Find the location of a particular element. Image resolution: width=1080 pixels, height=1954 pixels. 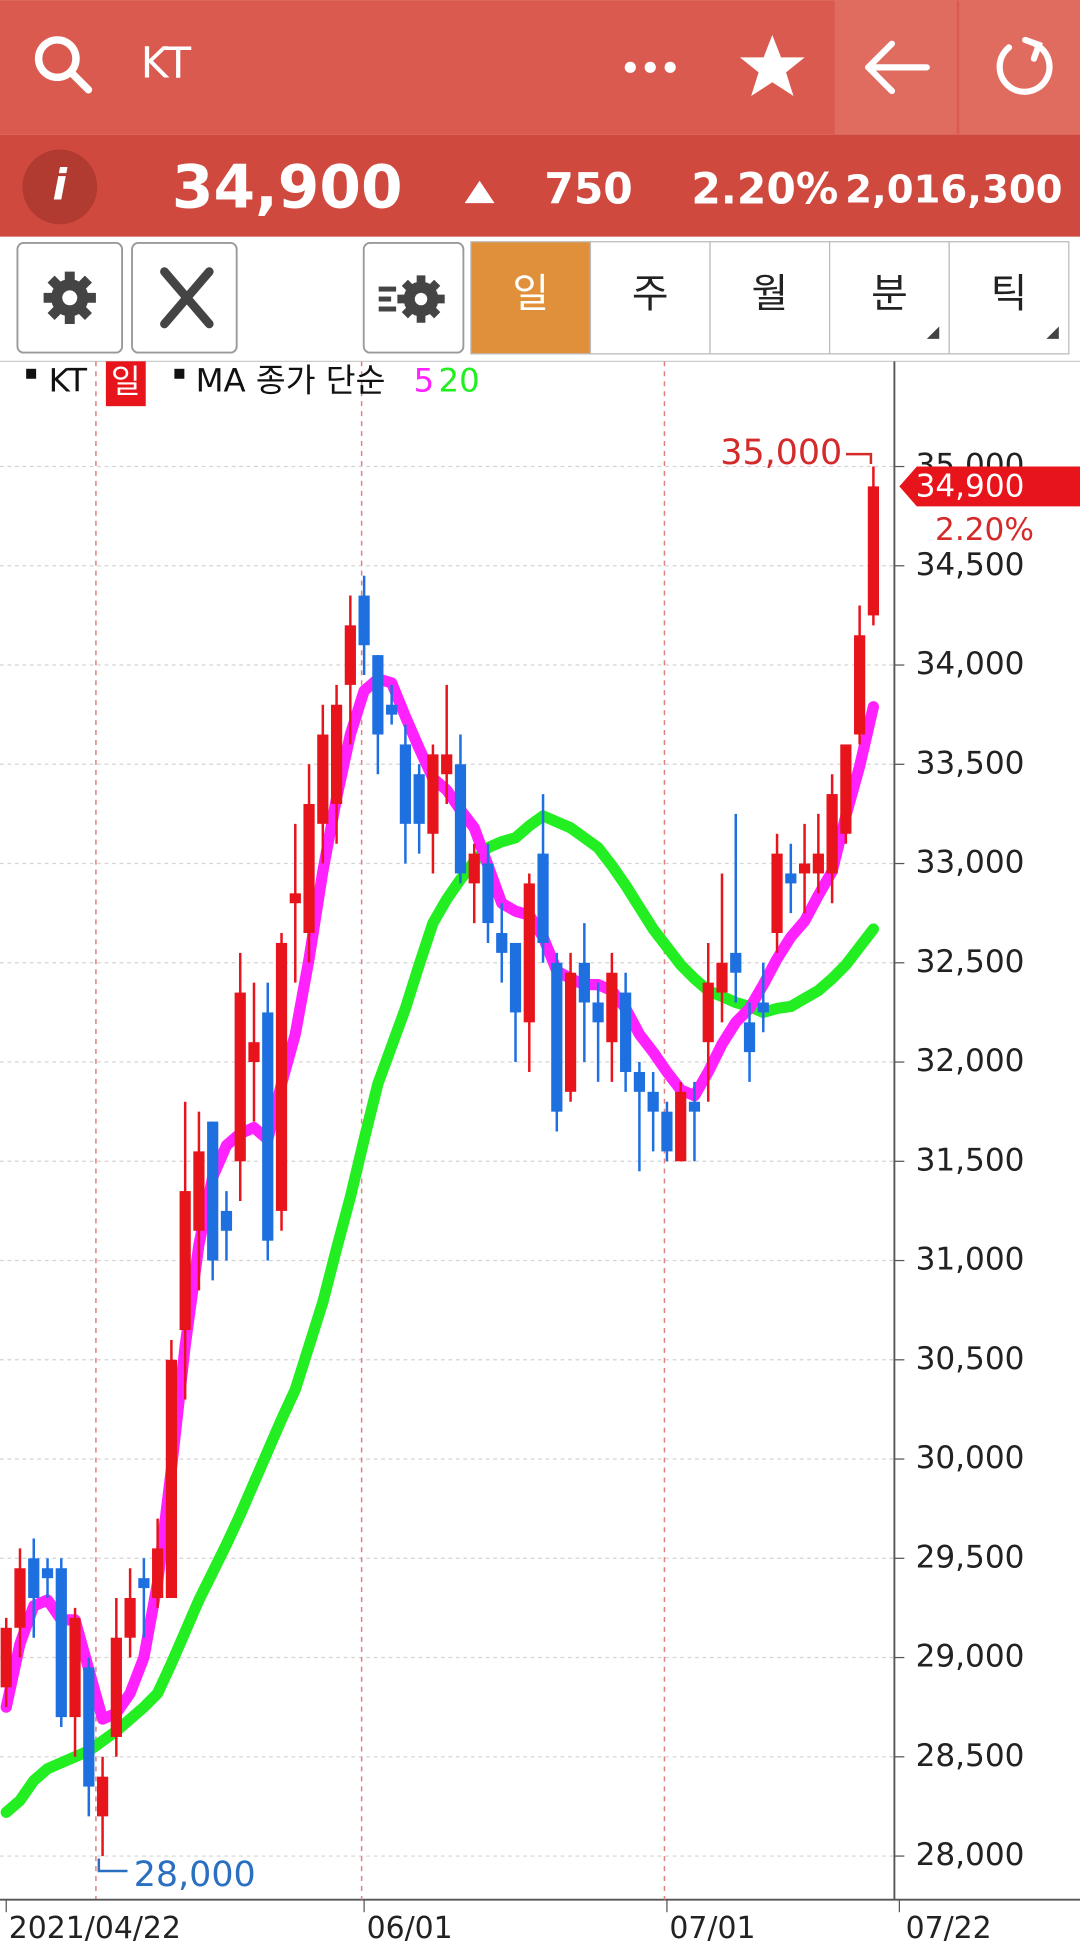

legend-period: 일 is located at coordinates (126, 382).